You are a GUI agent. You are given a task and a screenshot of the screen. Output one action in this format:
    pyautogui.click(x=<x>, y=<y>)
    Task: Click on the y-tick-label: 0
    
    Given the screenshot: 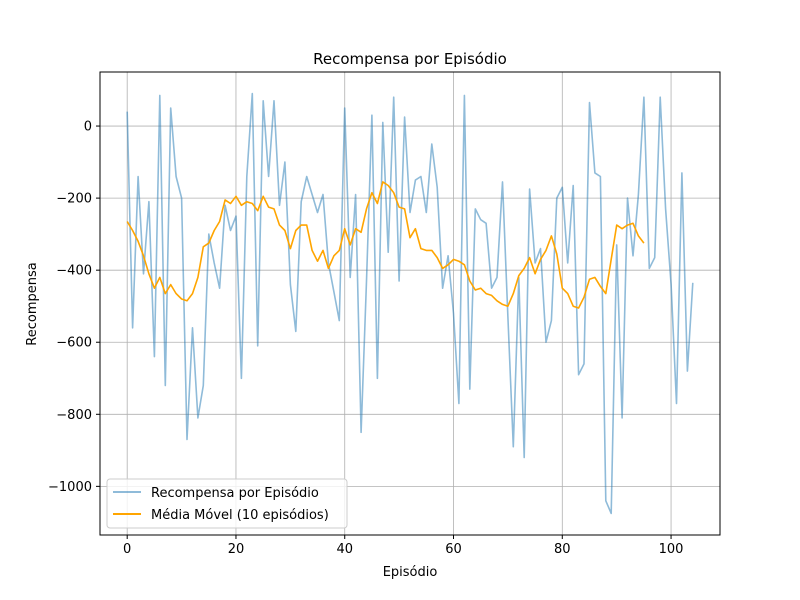 What is the action you would take?
    pyautogui.click(x=88, y=127)
    